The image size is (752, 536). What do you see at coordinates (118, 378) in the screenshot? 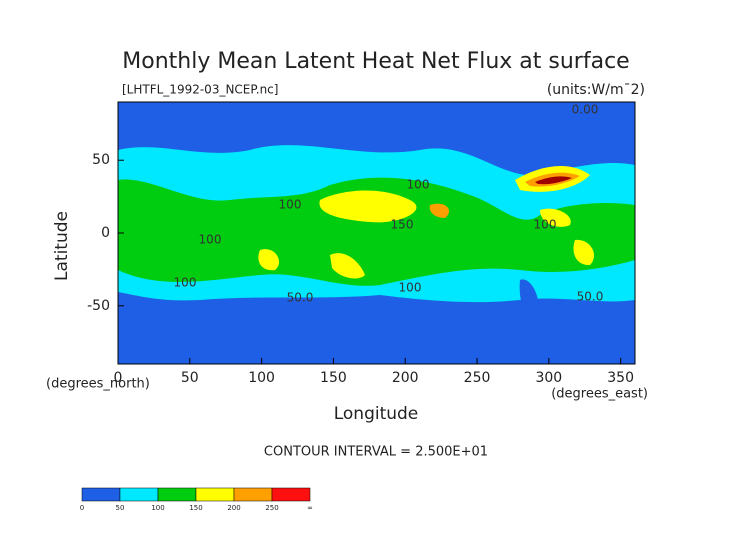
I see `x-tick-label: 0` at bounding box center [118, 378].